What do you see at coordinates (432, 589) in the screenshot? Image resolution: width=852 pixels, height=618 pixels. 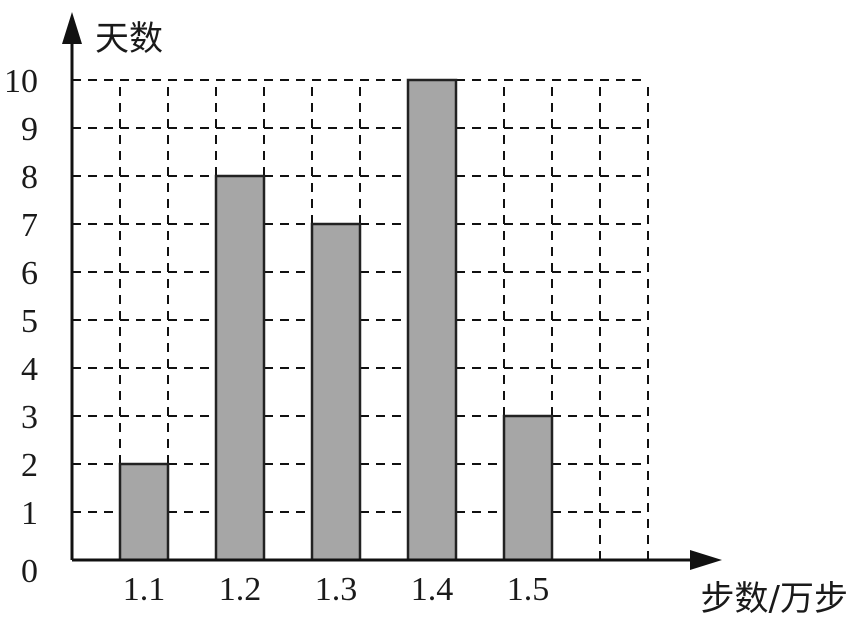 I see `x-tick-label: 1.4` at bounding box center [432, 589].